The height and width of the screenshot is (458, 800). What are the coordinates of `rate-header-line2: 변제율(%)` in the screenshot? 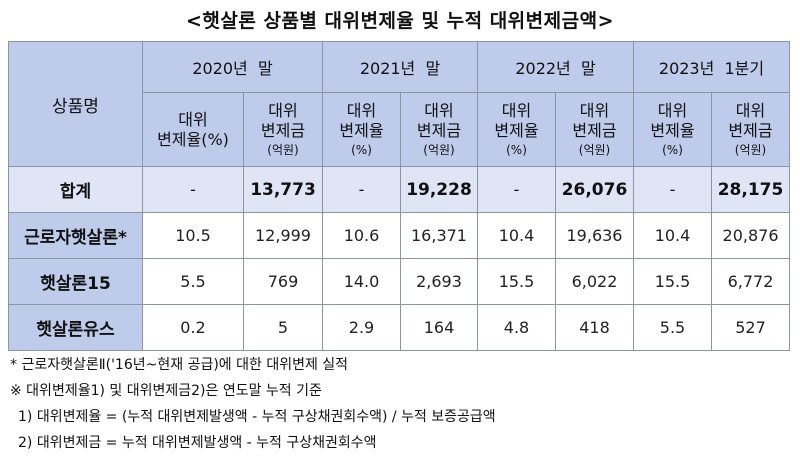 It's located at (193, 139).